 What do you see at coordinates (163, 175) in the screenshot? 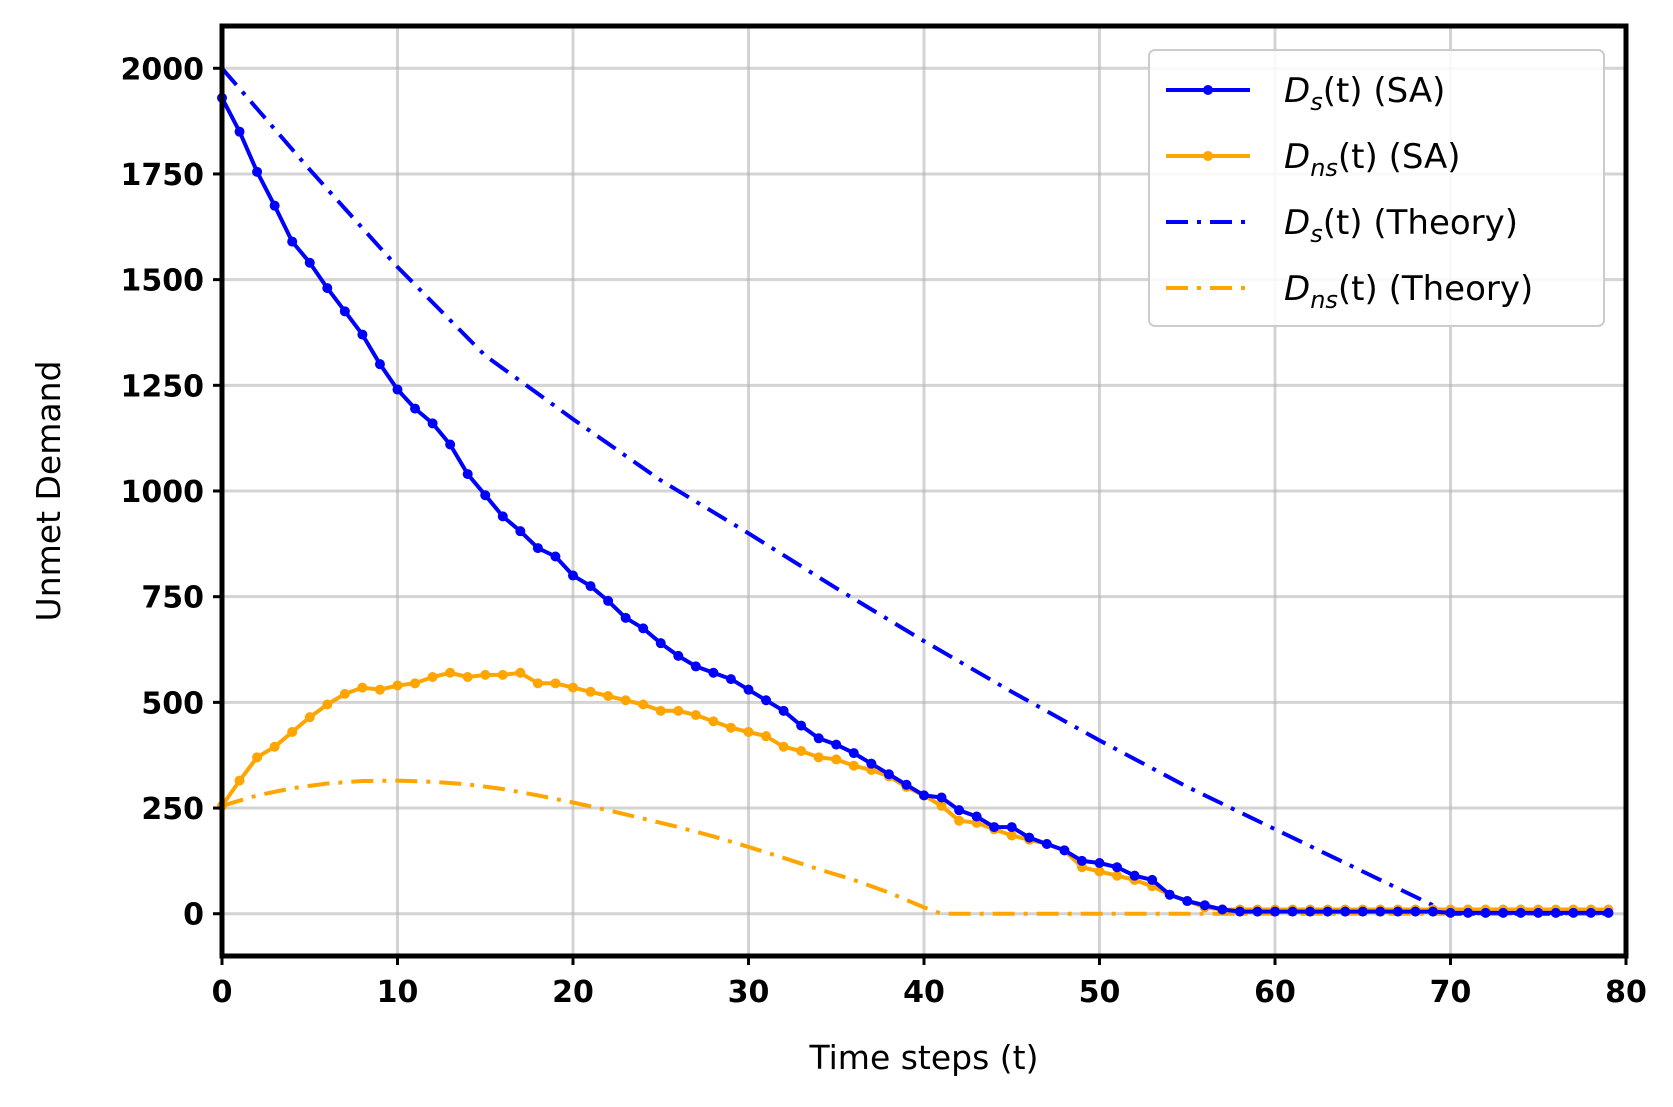
I see `y-tick-label-7: 1750` at bounding box center [163, 175].